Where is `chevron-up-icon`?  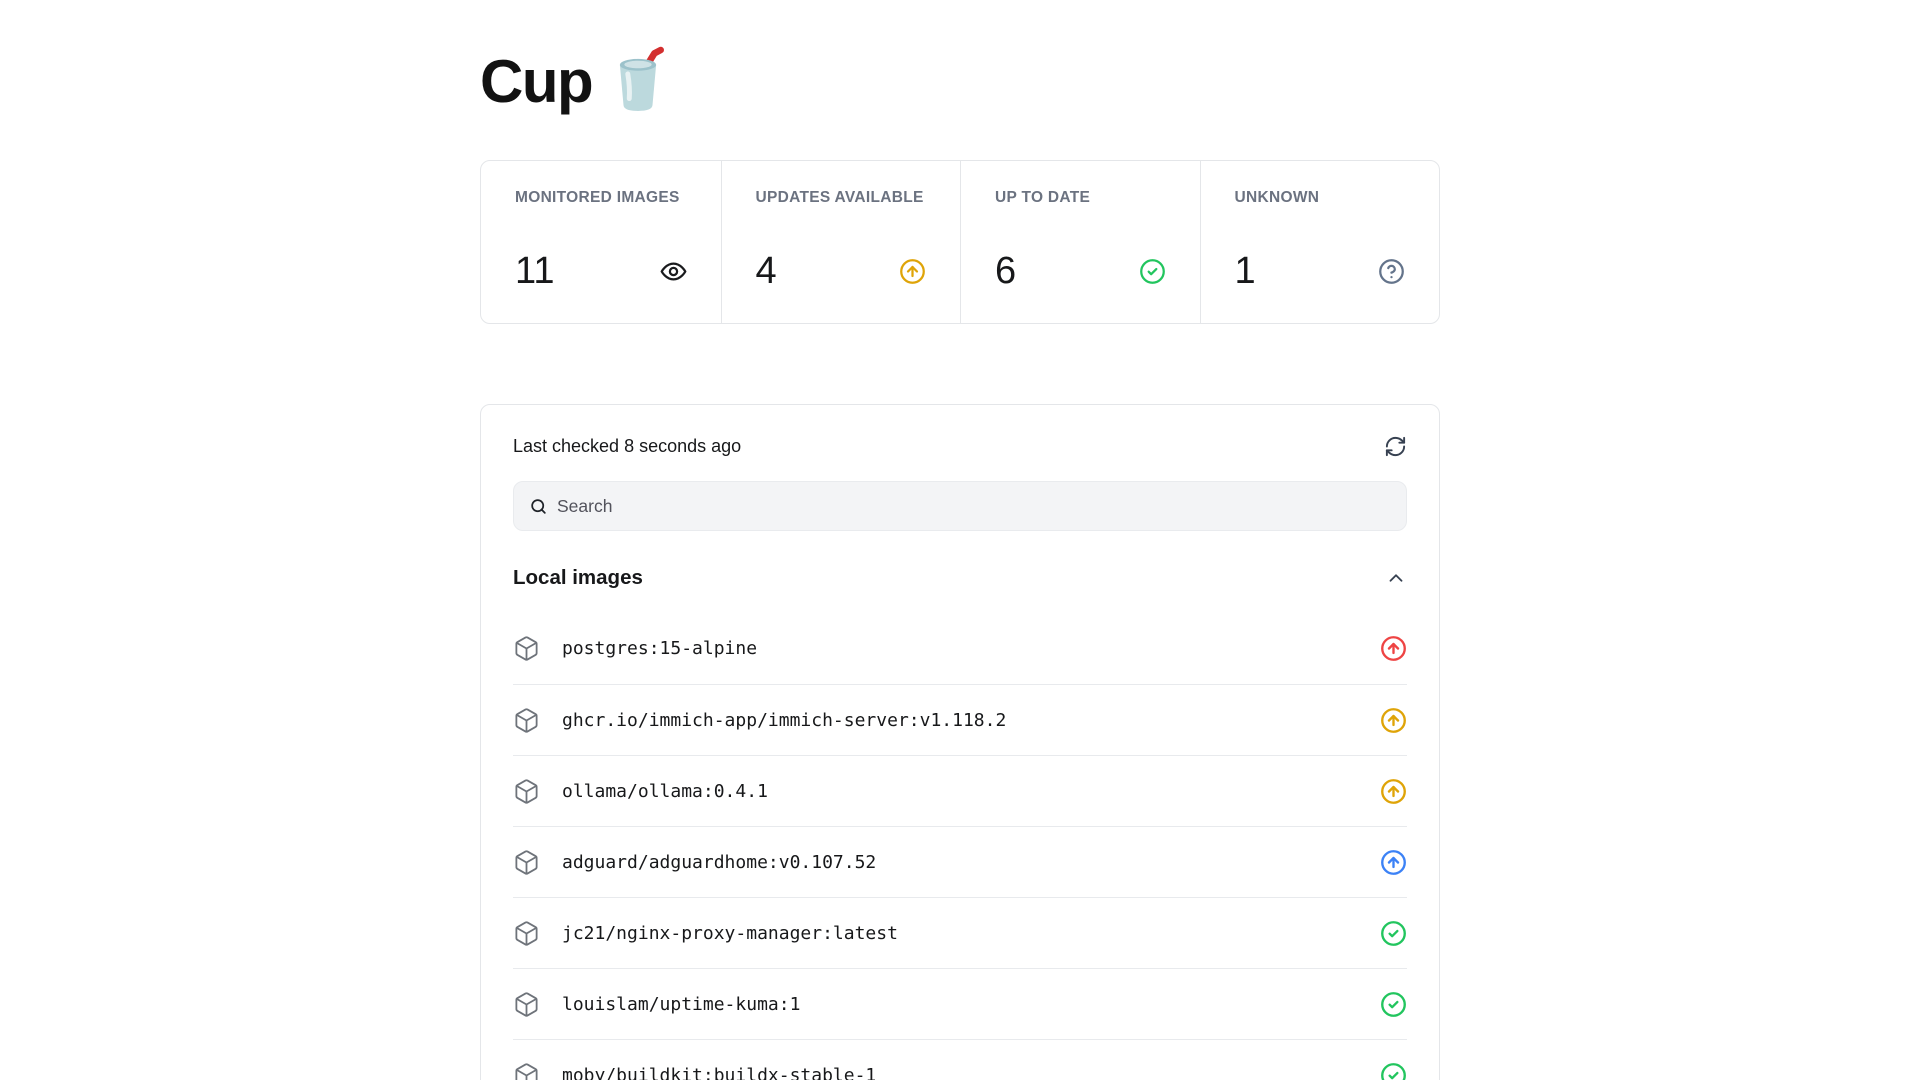 chevron-up-icon is located at coordinates (1396, 578).